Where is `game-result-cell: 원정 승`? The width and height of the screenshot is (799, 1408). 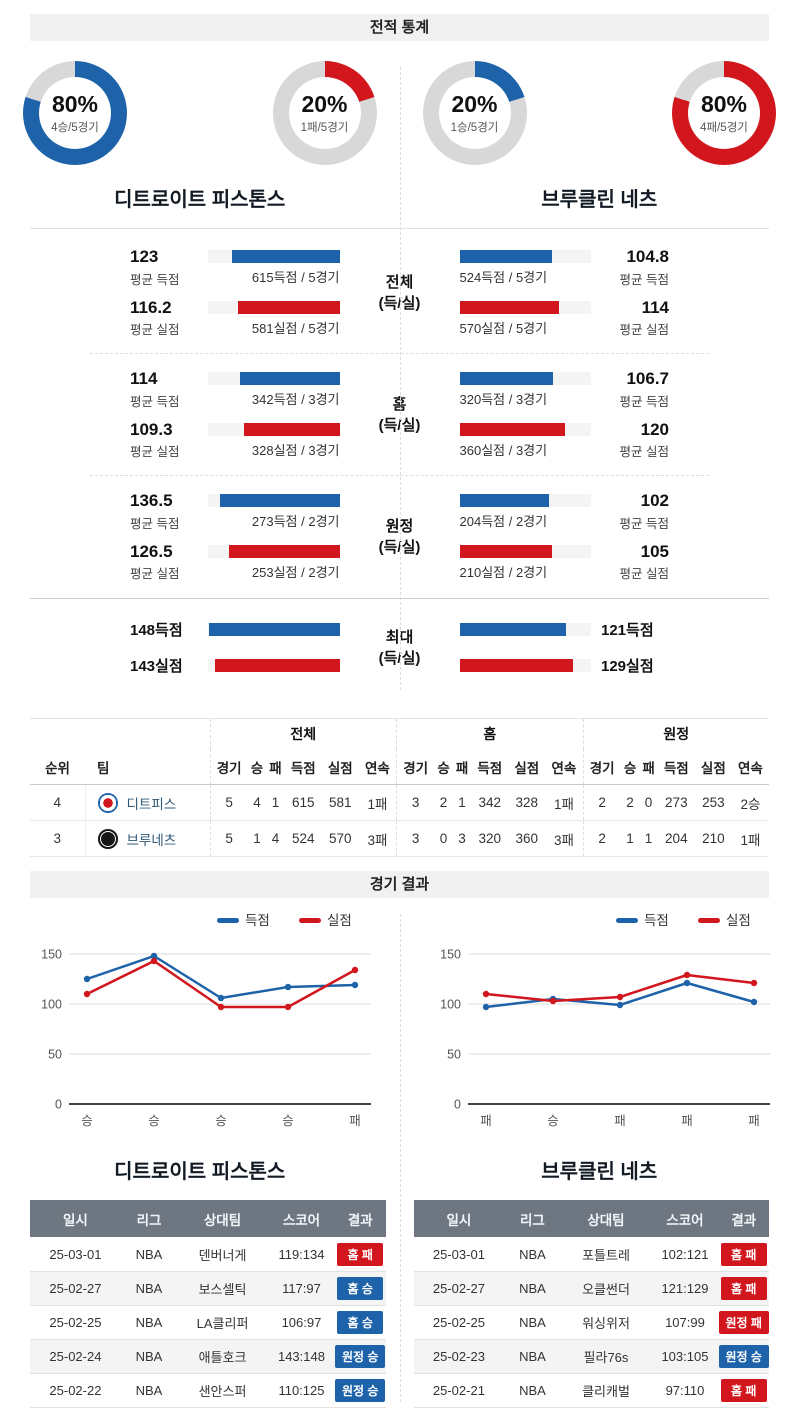
game-result-cell: 원정 승 is located at coordinates (360, 1356).